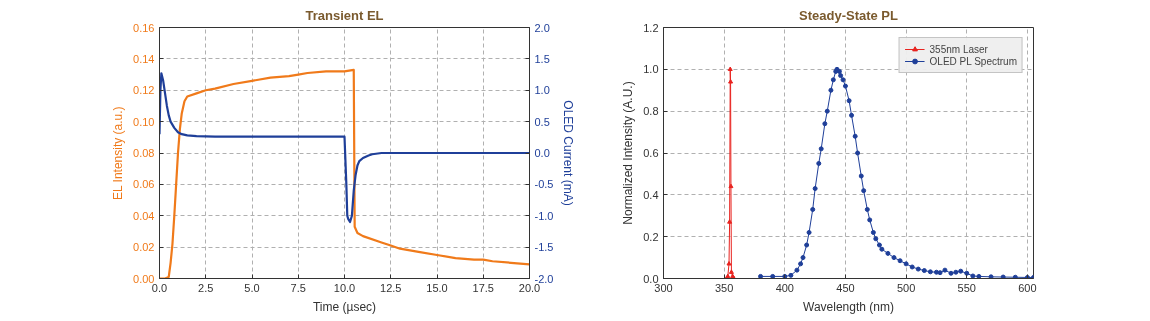 The width and height of the screenshot is (1150, 321). I want to click on x-tick-label: 400, so click(784, 287).